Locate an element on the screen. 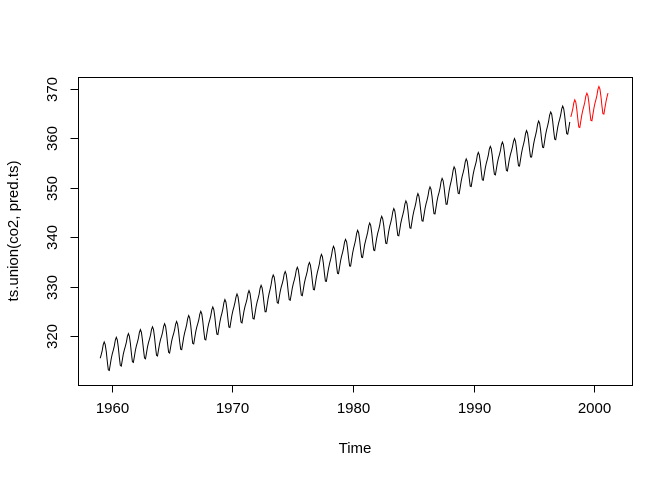 The image size is (672, 480). x-tick-label: 1980 is located at coordinates (353, 408).